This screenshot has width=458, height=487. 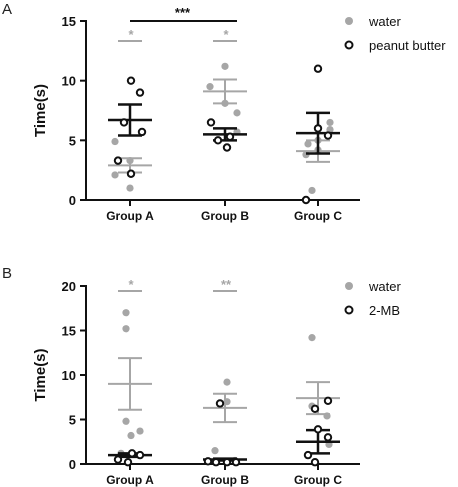 What do you see at coordinates (7, 273) in the screenshot?
I see `panel-label: B` at bounding box center [7, 273].